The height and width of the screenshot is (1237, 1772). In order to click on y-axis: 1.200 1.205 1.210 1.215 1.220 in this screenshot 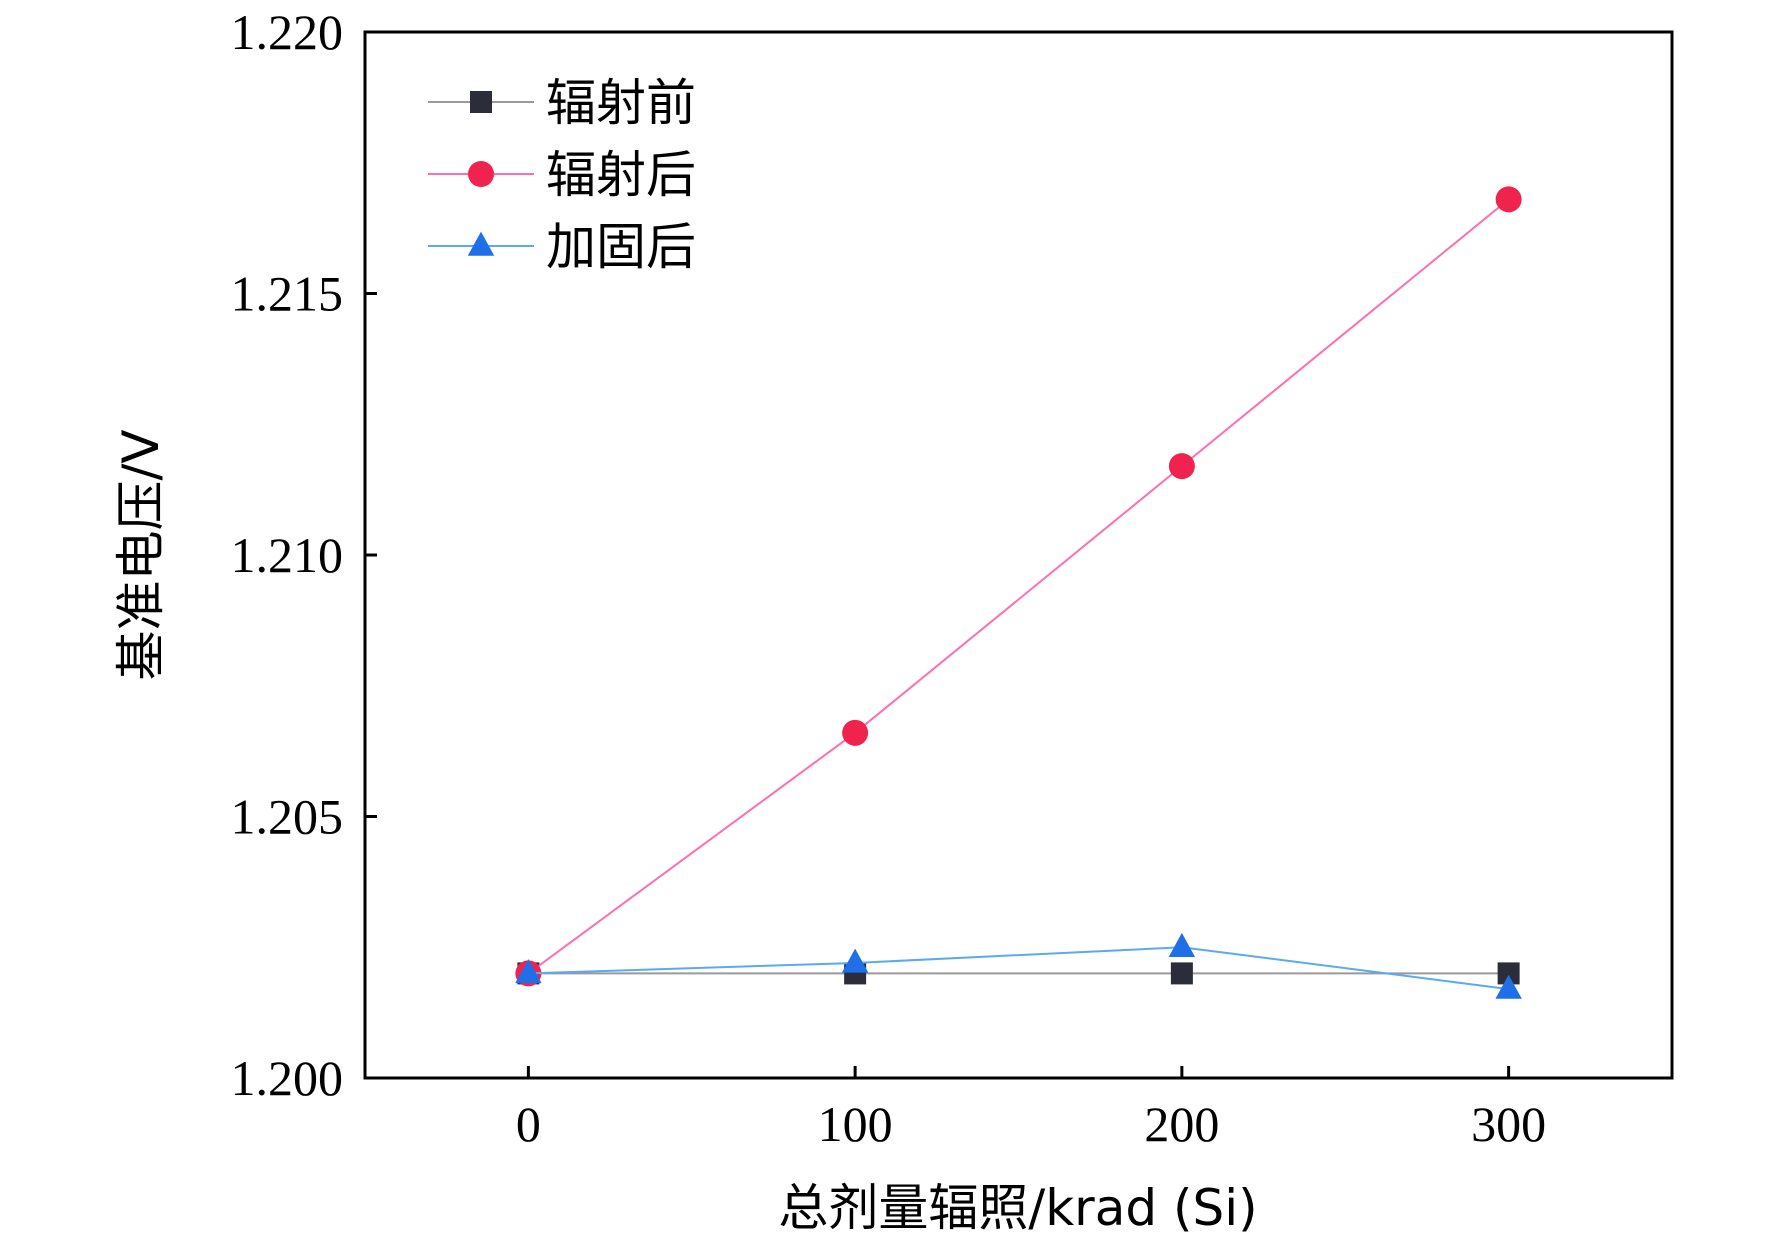, I will do `click(304, 555)`.